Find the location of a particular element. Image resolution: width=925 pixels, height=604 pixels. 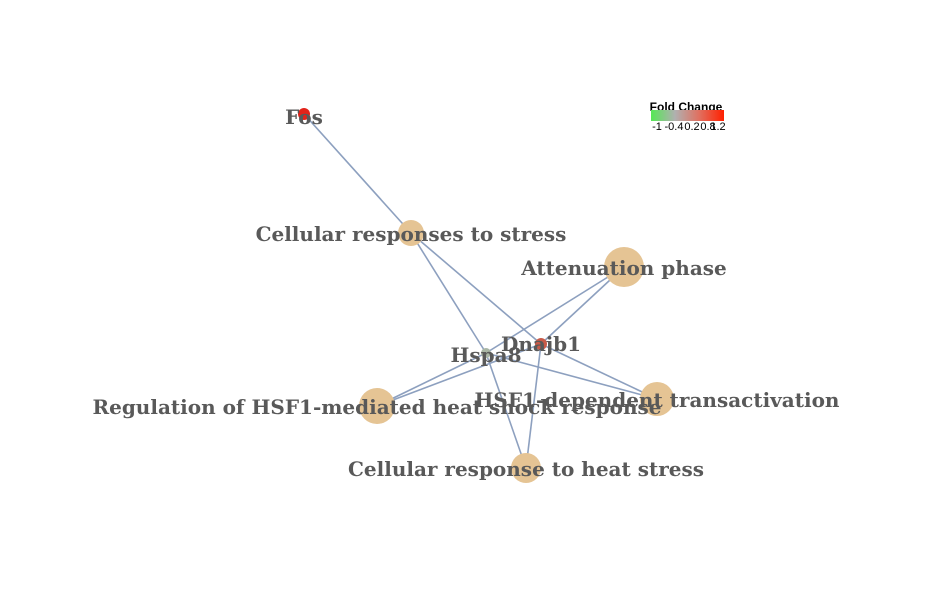

node-label-attenuation: Attenuation phase is located at coordinates (623, 268).